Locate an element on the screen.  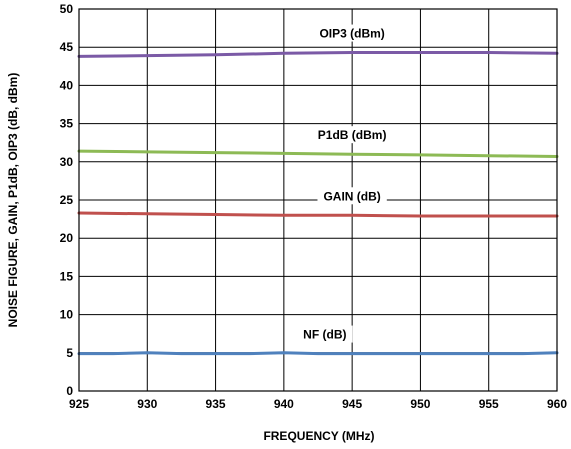
x-tick-label: 940 is located at coordinates (284, 404).